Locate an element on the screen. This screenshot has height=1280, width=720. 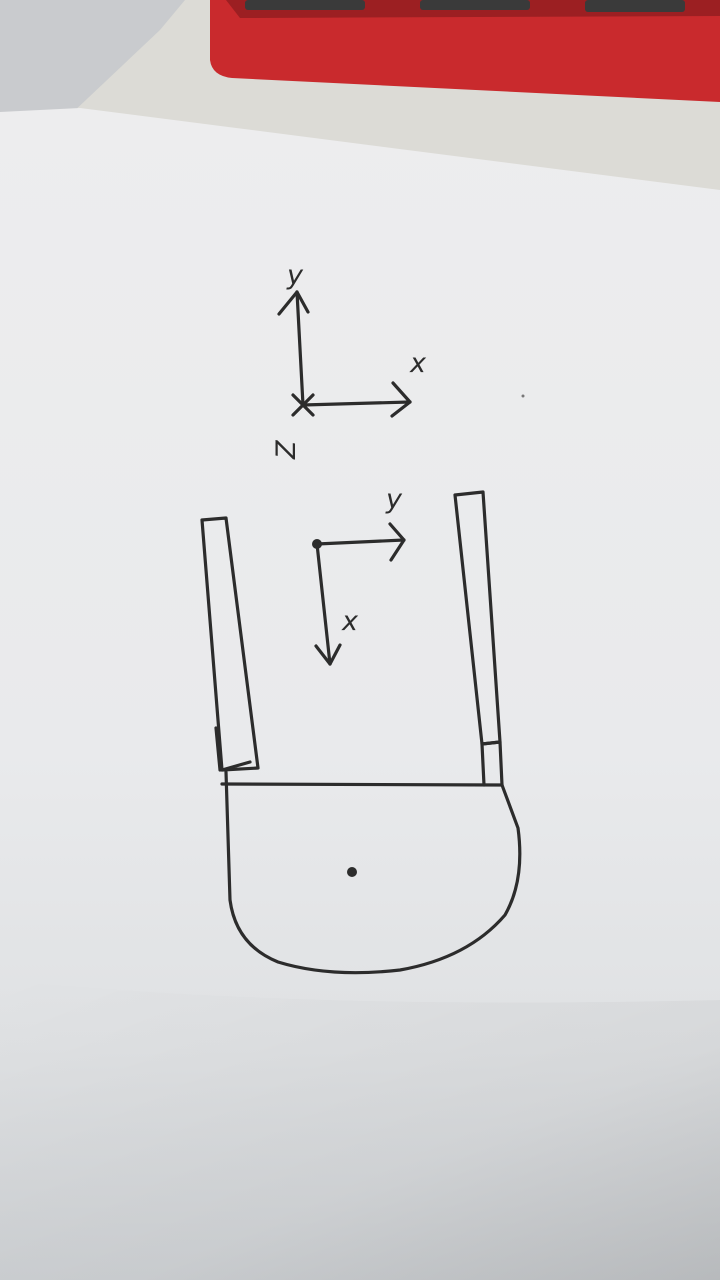
world-x-axis is located at coordinates (356, 403).